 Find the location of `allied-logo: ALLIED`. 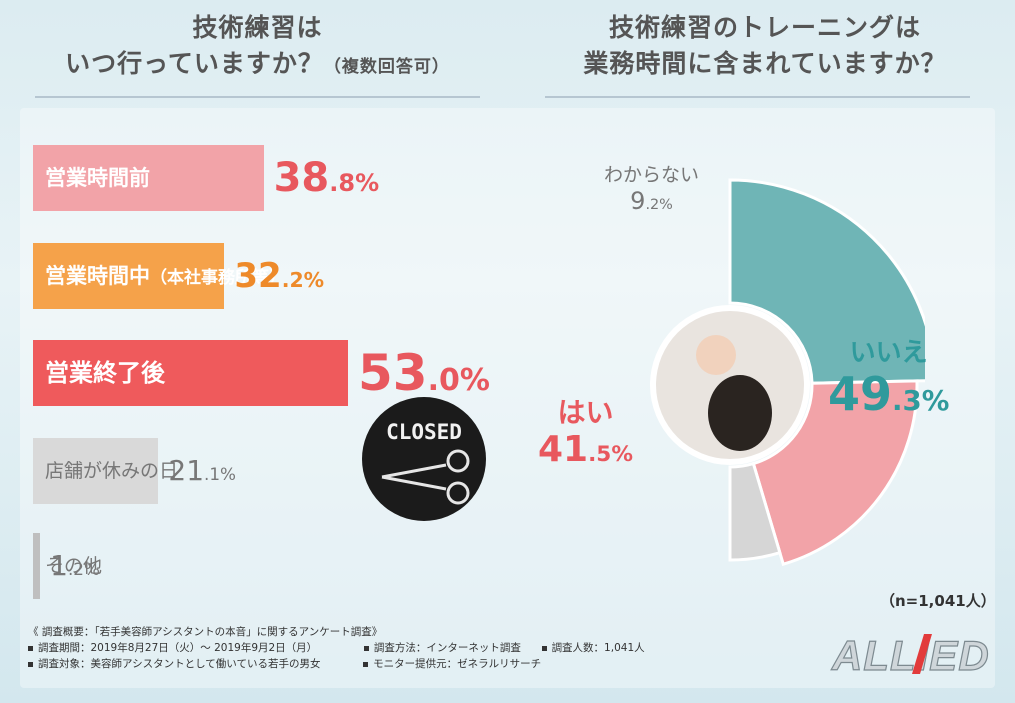

allied-logo: ALLIED is located at coordinates (910, 655).